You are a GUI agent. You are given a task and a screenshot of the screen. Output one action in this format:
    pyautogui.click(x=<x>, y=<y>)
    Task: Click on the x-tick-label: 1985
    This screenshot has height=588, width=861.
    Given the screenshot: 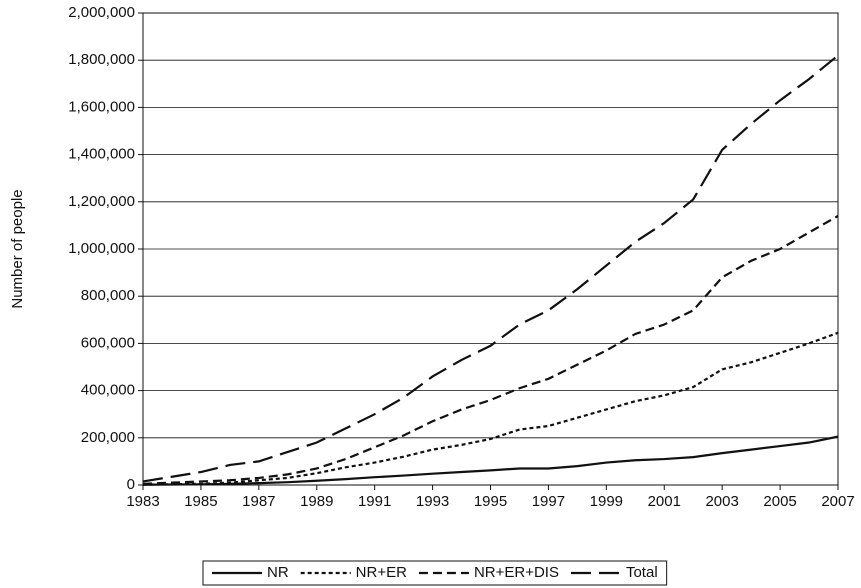 What is the action you would take?
    pyautogui.click(x=200, y=501)
    